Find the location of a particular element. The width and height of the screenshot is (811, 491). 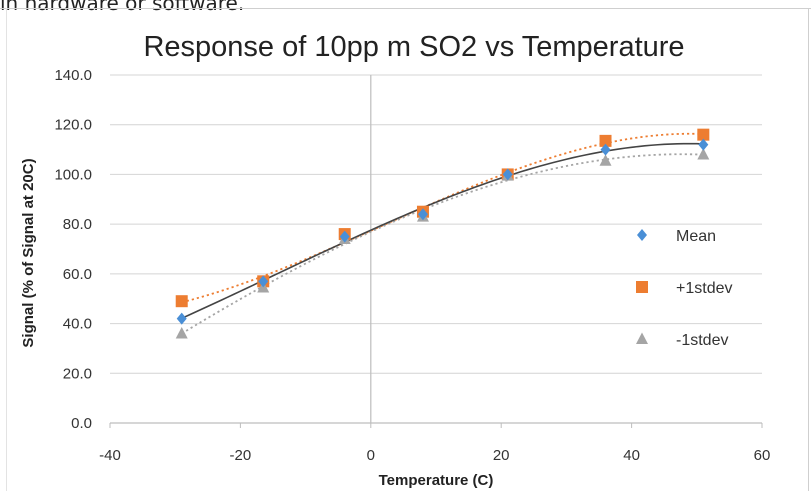

legend-label: +1stdev is located at coordinates (704, 288).